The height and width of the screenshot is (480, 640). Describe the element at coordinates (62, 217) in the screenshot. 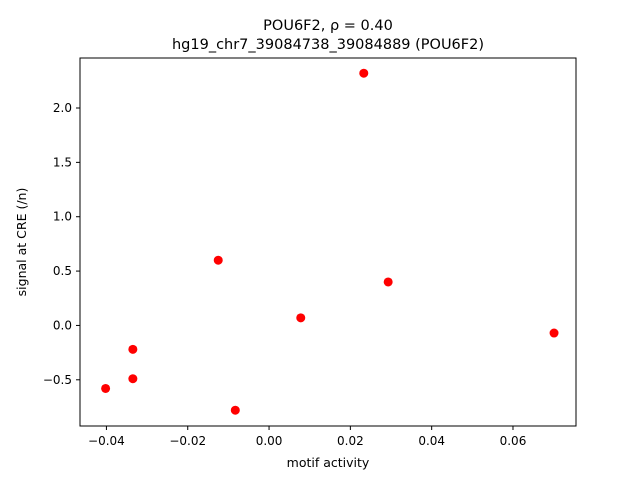

I see `y-tick-label: 1.0` at that location.